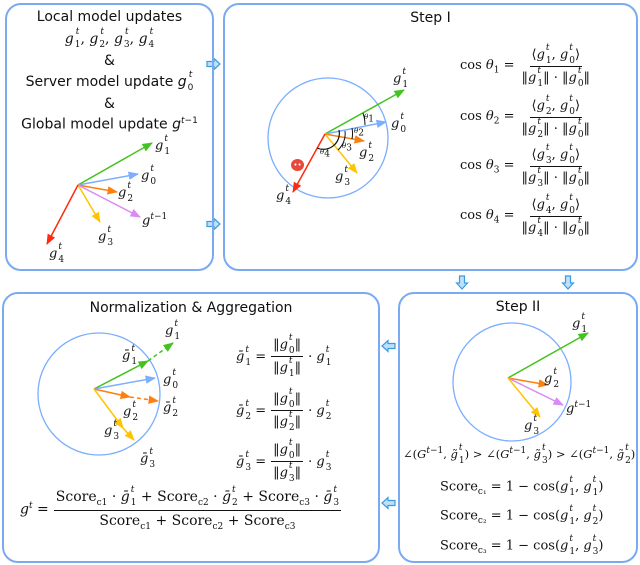 Image resolution: width=640 pixels, height=565 pixels. Describe the element at coordinates (325, 154) in the screenshot. I see `label-theta4: θ4` at that location.